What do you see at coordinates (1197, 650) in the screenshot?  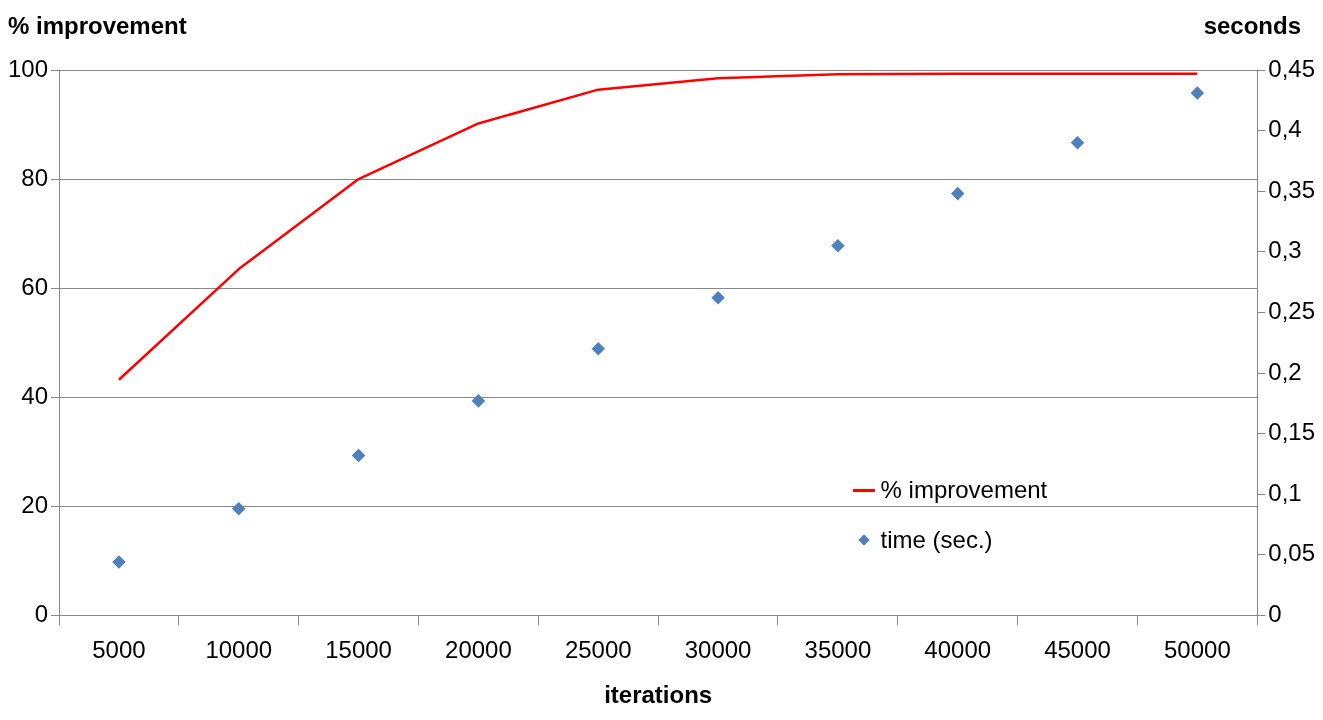 I see `x-tick-label: 50000` at bounding box center [1197, 650].